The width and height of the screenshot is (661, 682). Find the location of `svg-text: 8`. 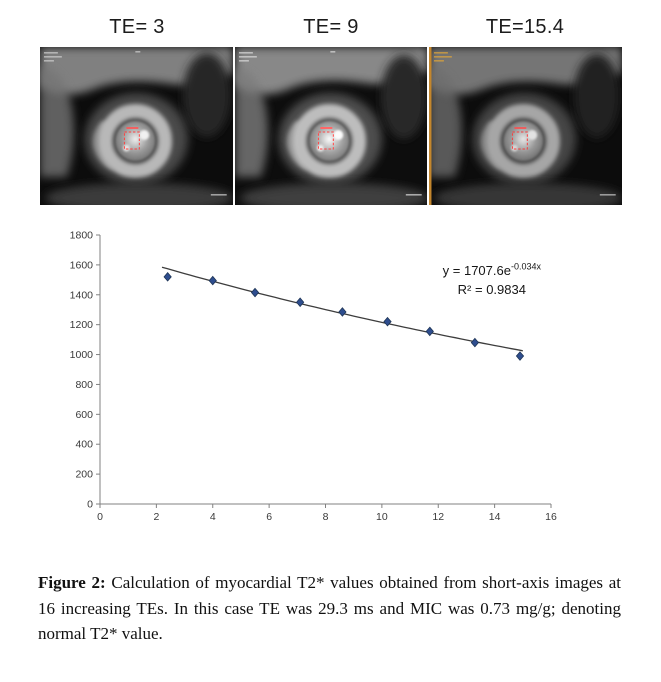

svg-text: 8 is located at coordinates (326, 517).